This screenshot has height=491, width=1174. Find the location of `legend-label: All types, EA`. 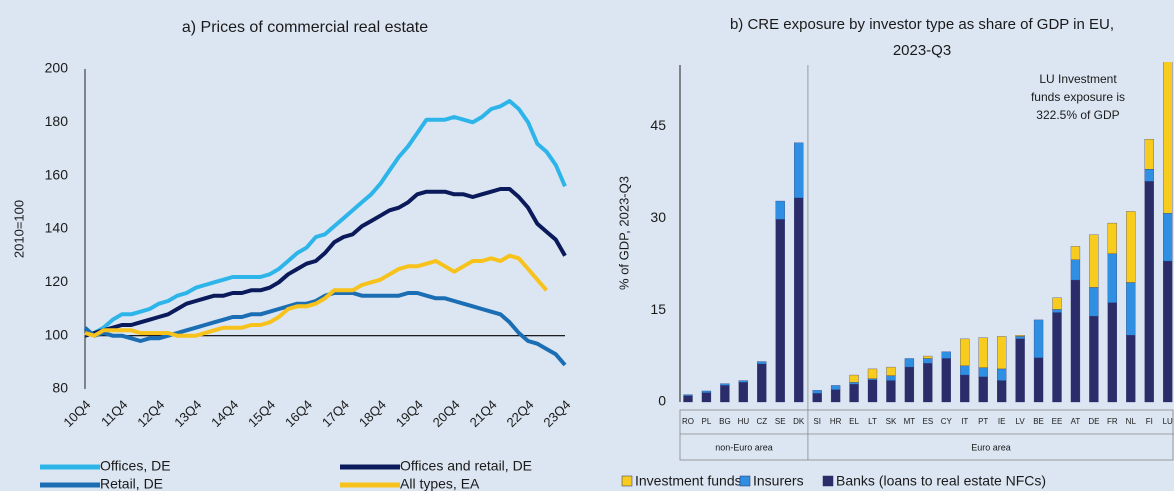

legend-label: All types, EA is located at coordinates (440, 483).